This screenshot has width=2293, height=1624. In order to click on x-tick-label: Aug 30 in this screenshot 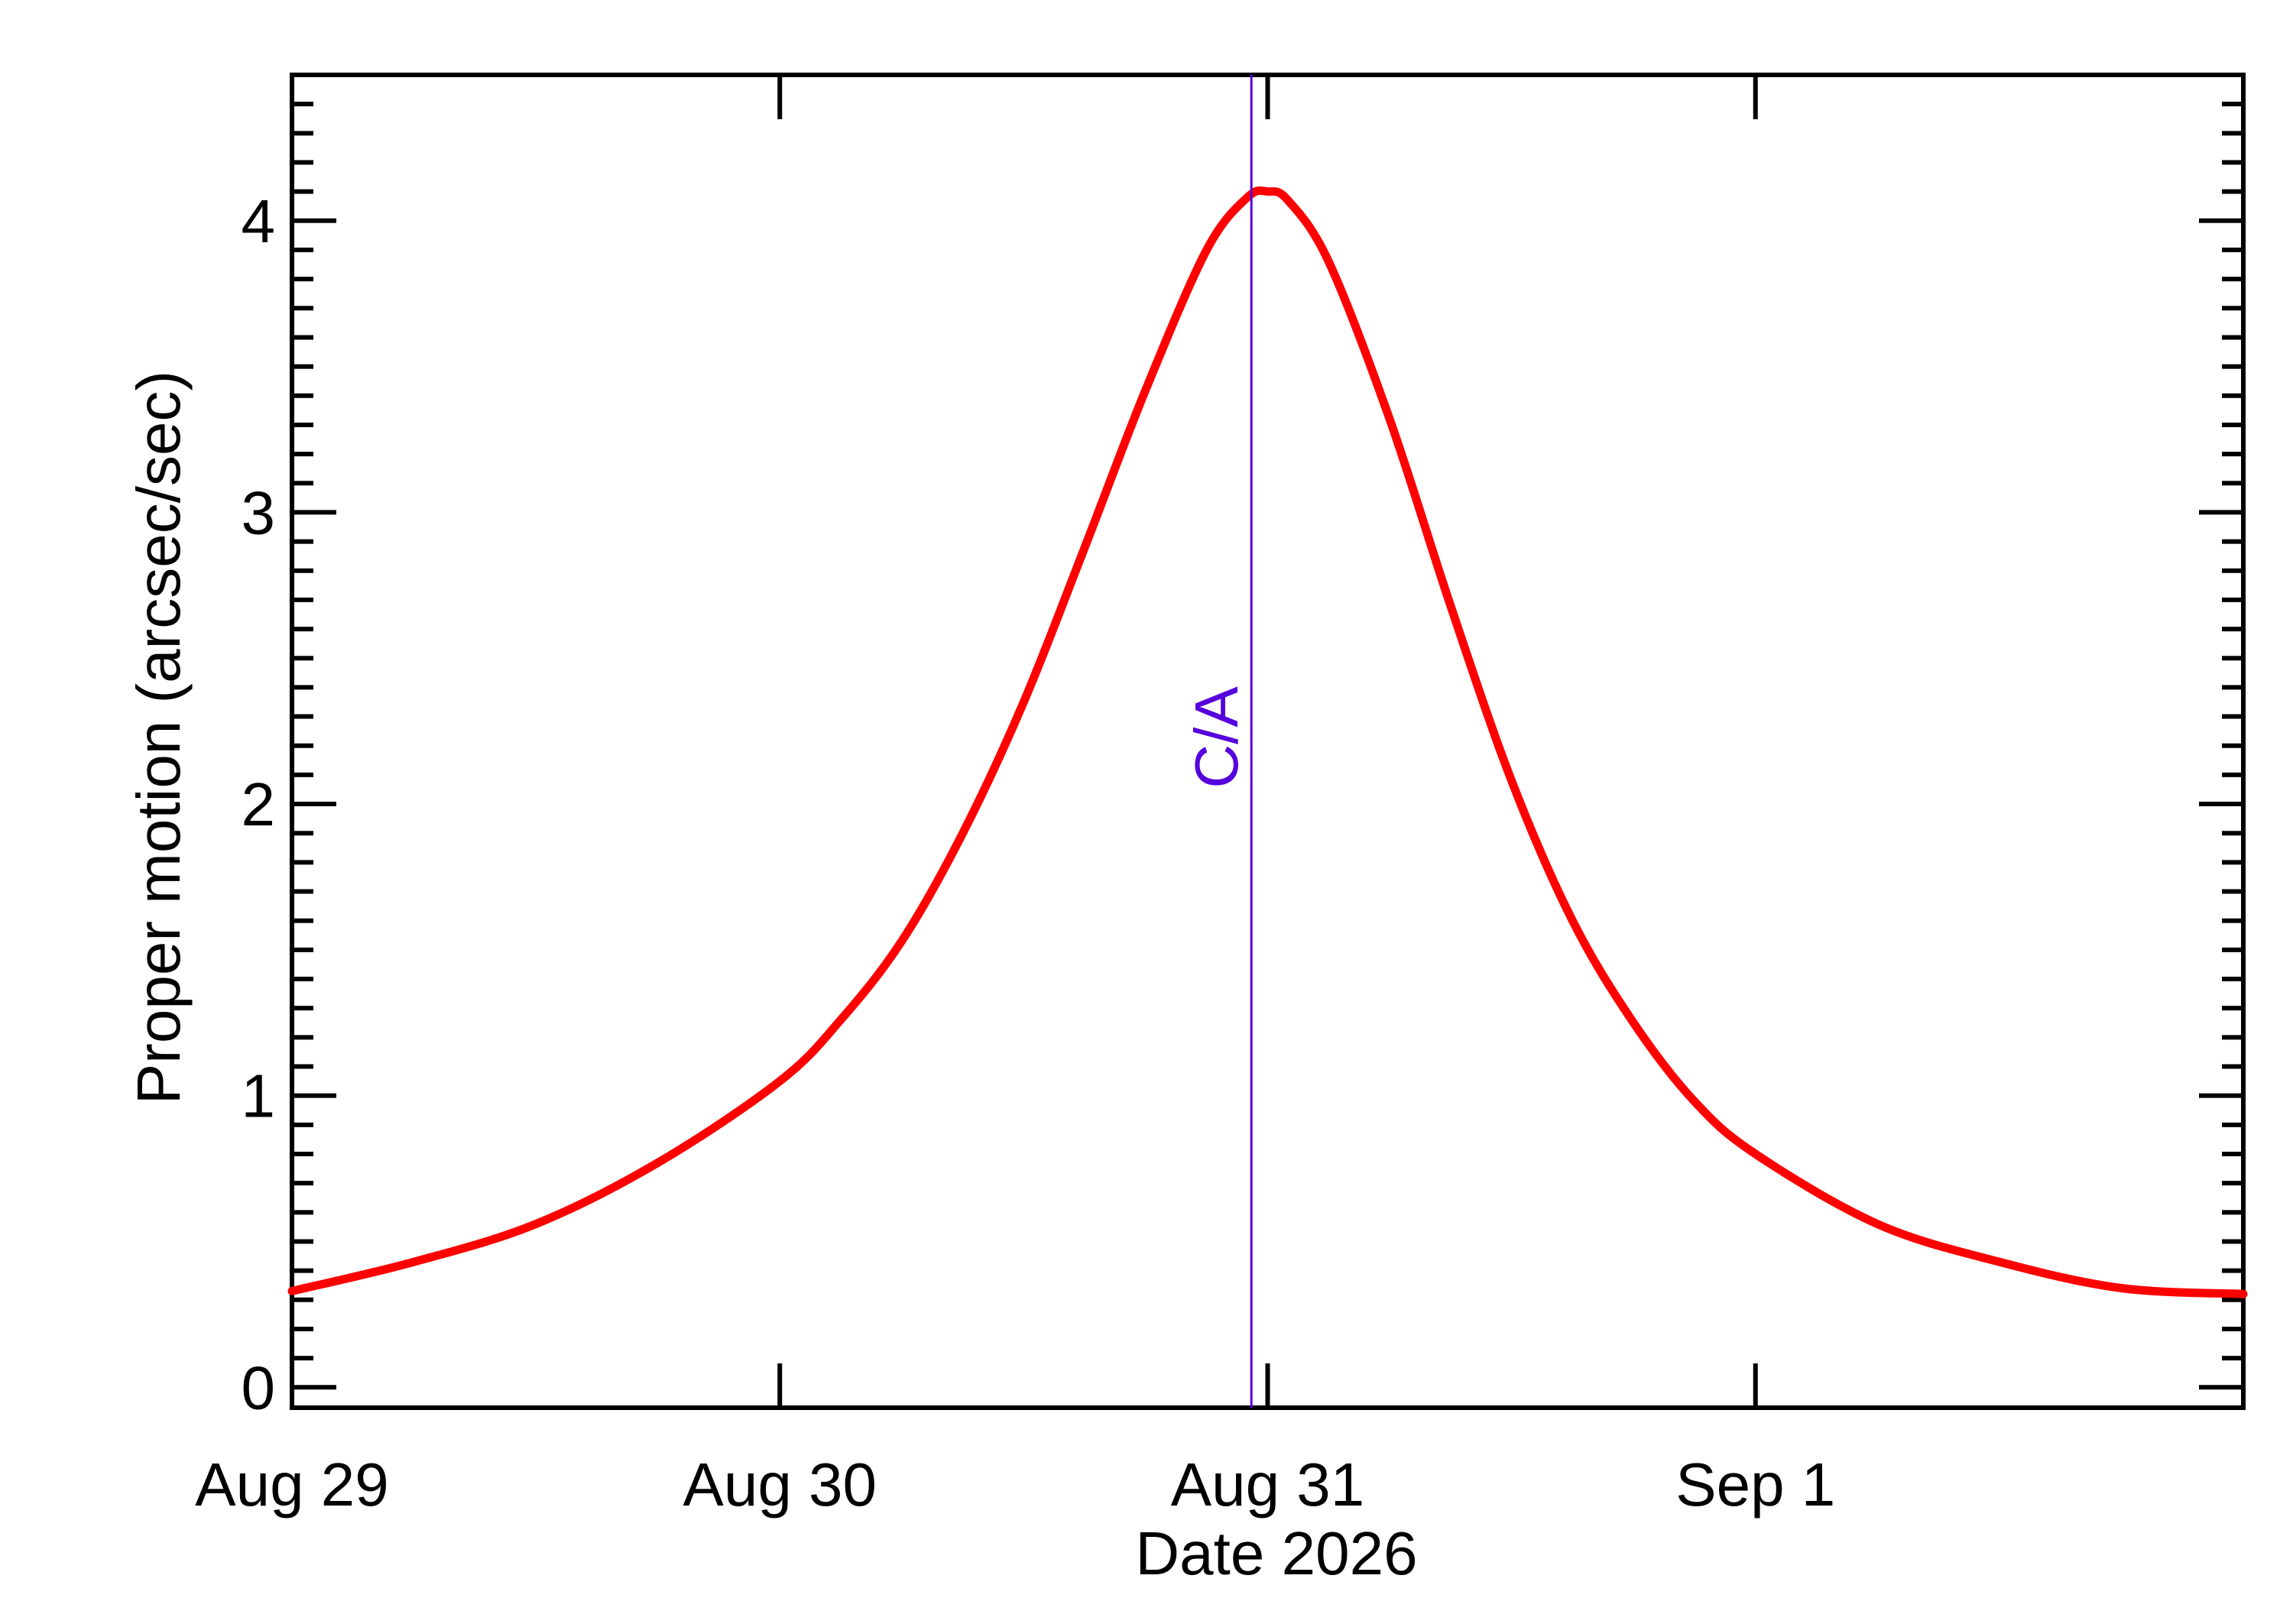, I will do `click(780, 1485)`.